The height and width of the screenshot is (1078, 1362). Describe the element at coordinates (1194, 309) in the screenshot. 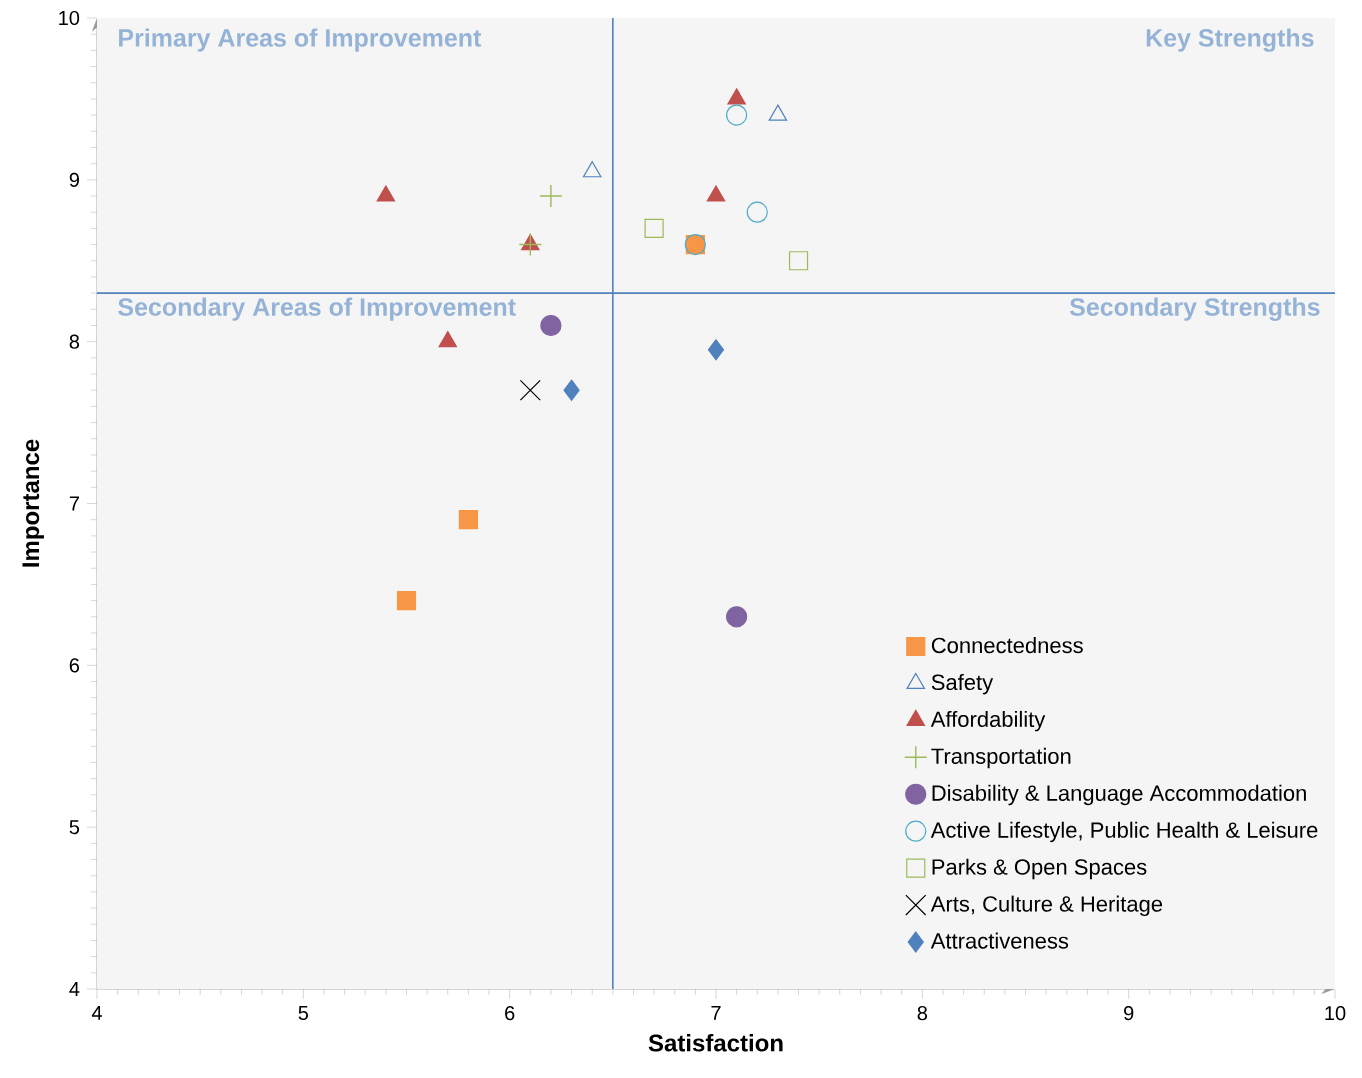

I see `annotation: Secondary Strengths` at that location.